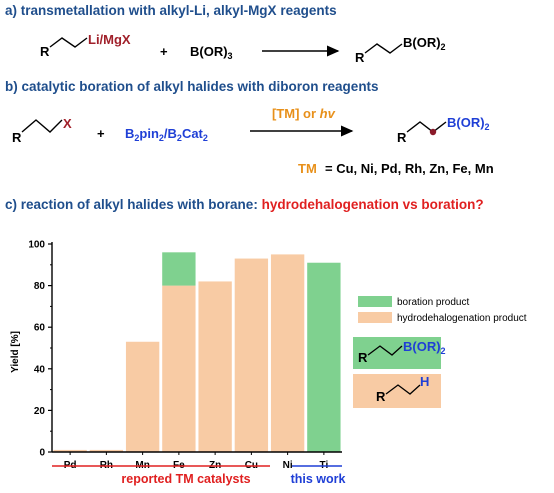 This screenshot has height=493, width=554. Describe the element at coordinates (36, 245) in the screenshot. I see `y-tick-label: 100` at that location.